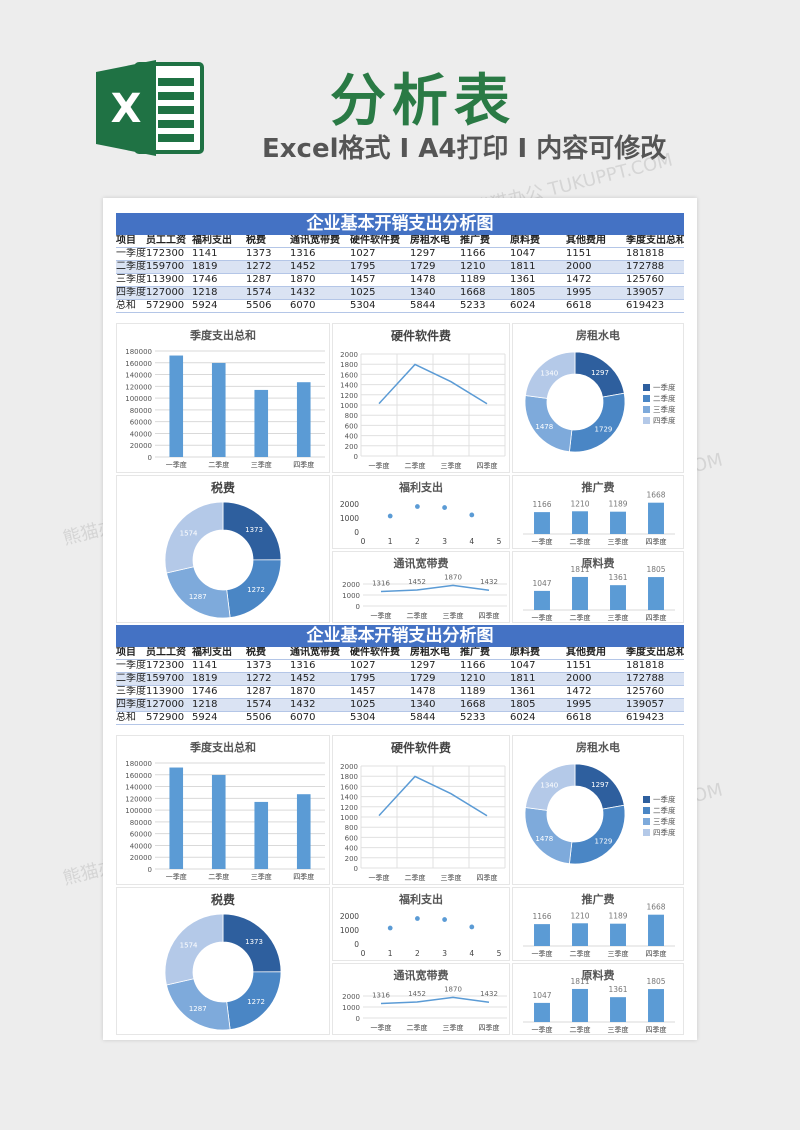 Image resolution: width=800 pixels, height=1130 pixels. What do you see at coordinates (141, 835) in the screenshot?
I see `y-tick-label: 60000` at bounding box center [141, 835].